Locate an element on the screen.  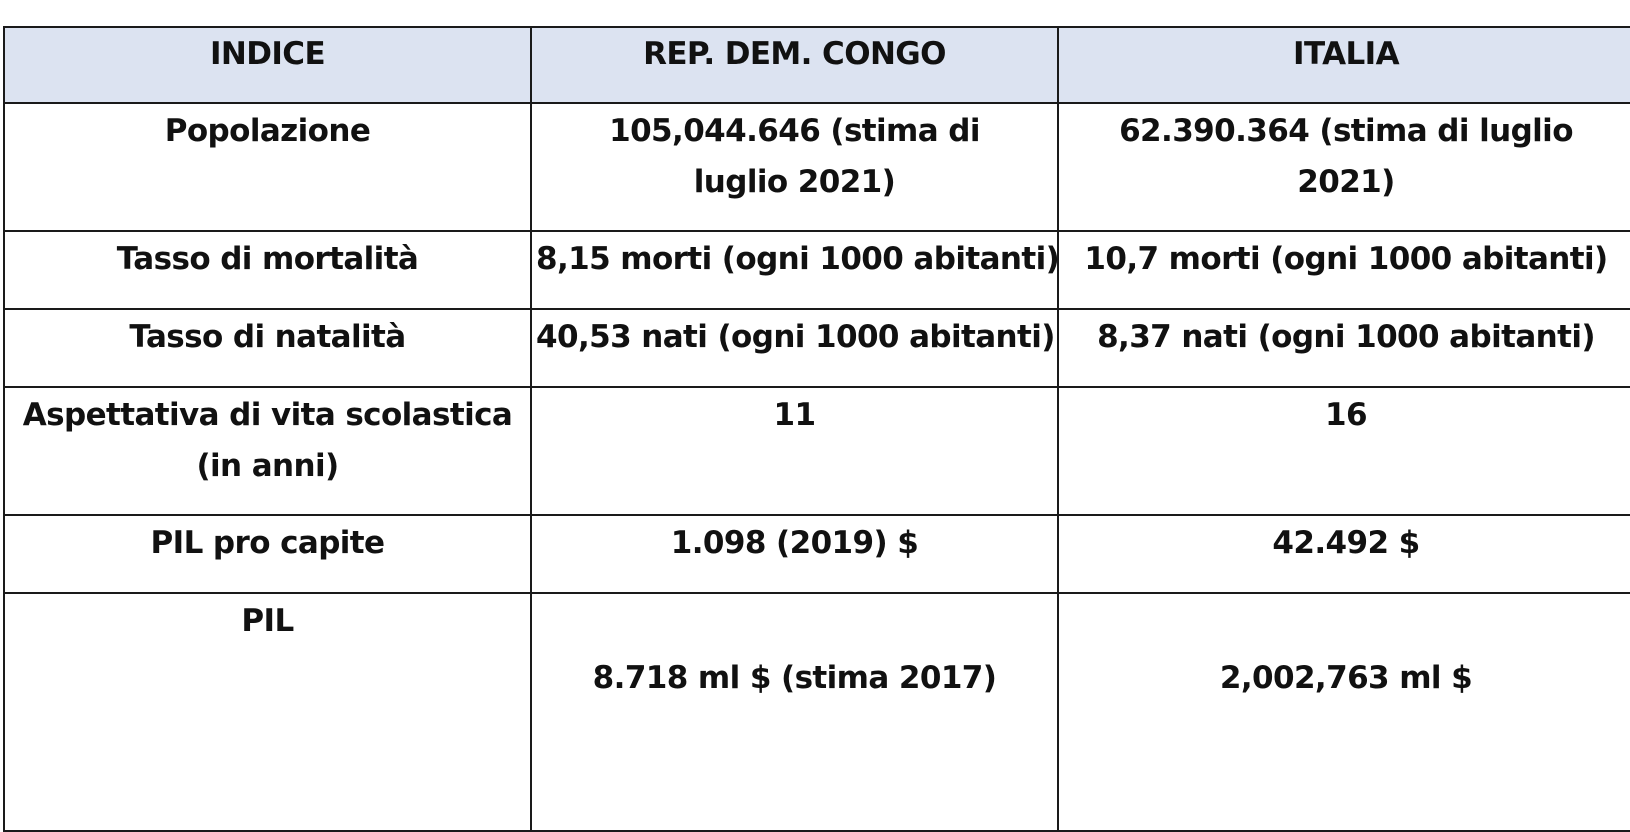
cell-italia-value: 2,002,763 ml $ is located at coordinates (1343, 712).